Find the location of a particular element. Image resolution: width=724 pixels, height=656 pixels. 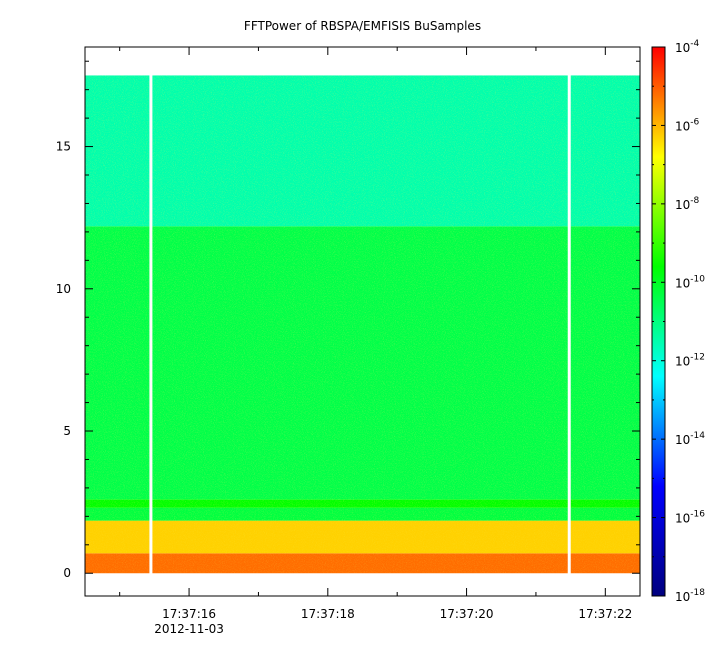

colorbar-tick-label: 10⁻¹² is located at coordinates (690, 361).